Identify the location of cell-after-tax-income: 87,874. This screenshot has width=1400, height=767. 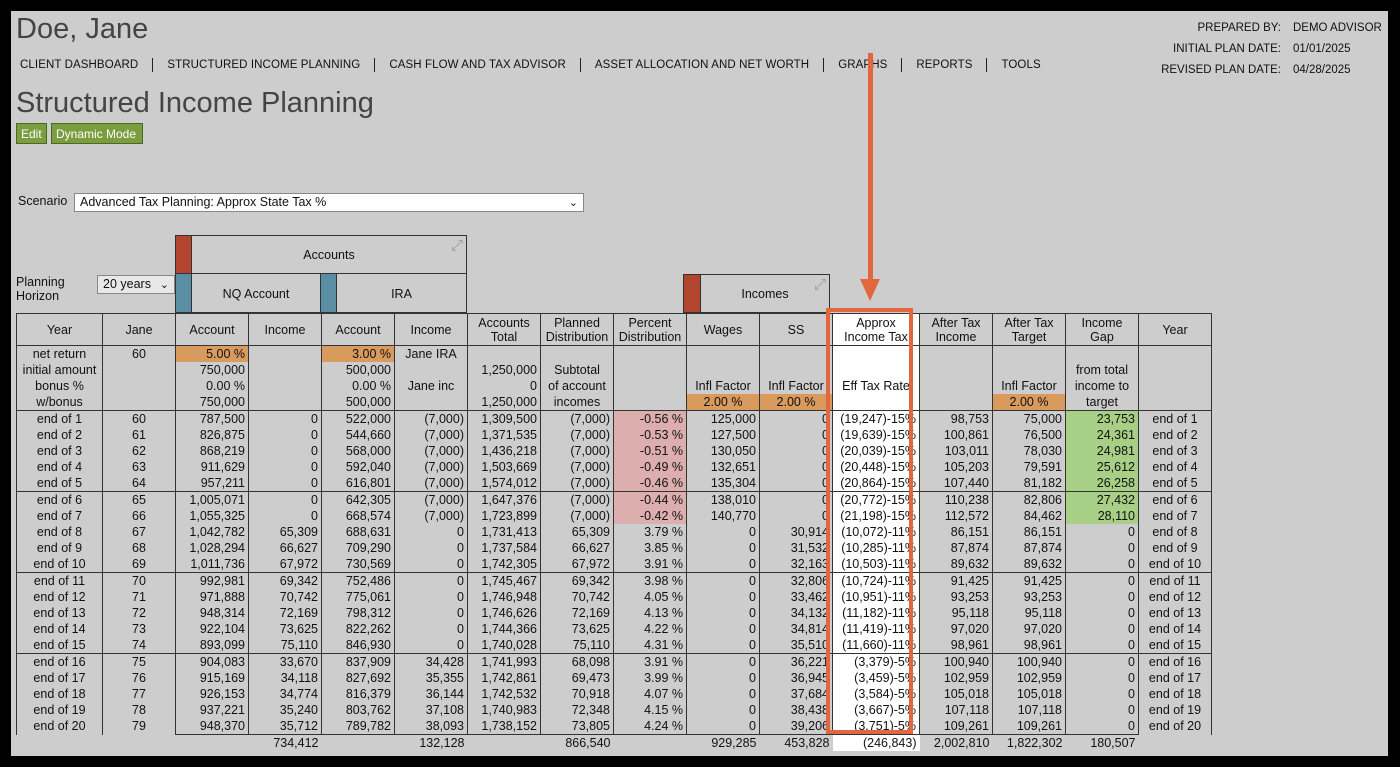
(956, 548).